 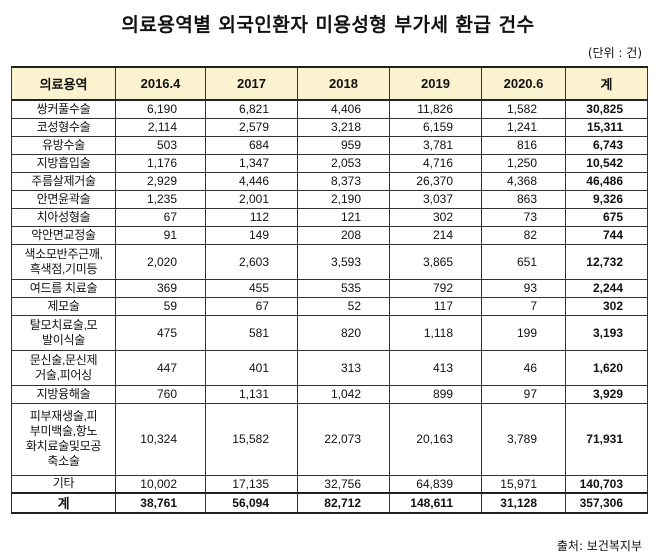 I want to click on table-row: 제모술 59 67 52 117 7 302, so click(x=329, y=306).